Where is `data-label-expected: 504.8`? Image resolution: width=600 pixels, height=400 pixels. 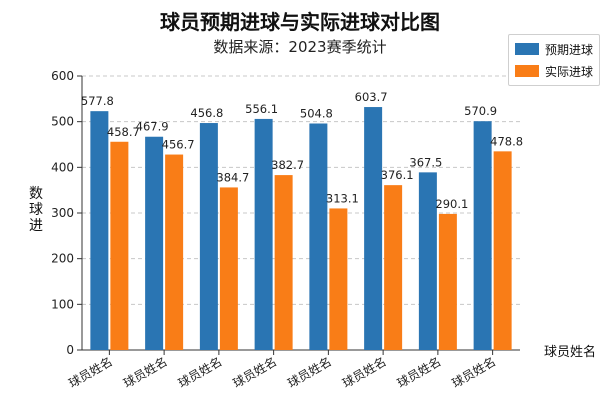 data-label-expected: 504.8 is located at coordinates (316, 113).